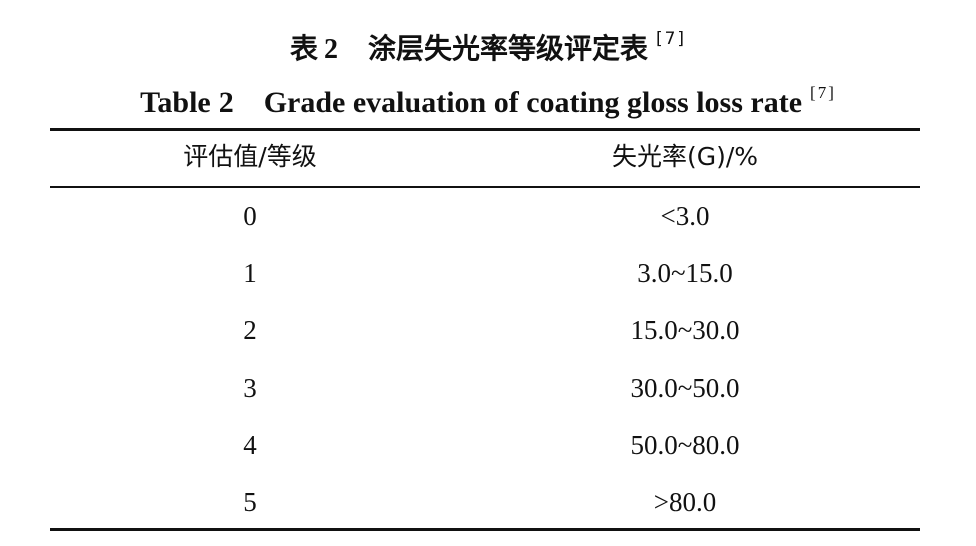 This screenshot has height=546, width=976. Describe the element at coordinates (250, 445) in the screenshot. I see `cell-grade: 4` at that location.